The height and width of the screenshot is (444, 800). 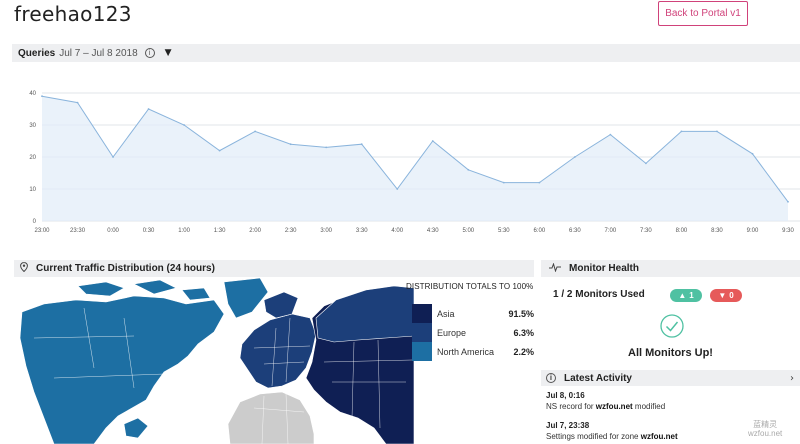 What do you see at coordinates (364, 314) in the screenshot?
I see `map-region-russia` at bounding box center [364, 314].